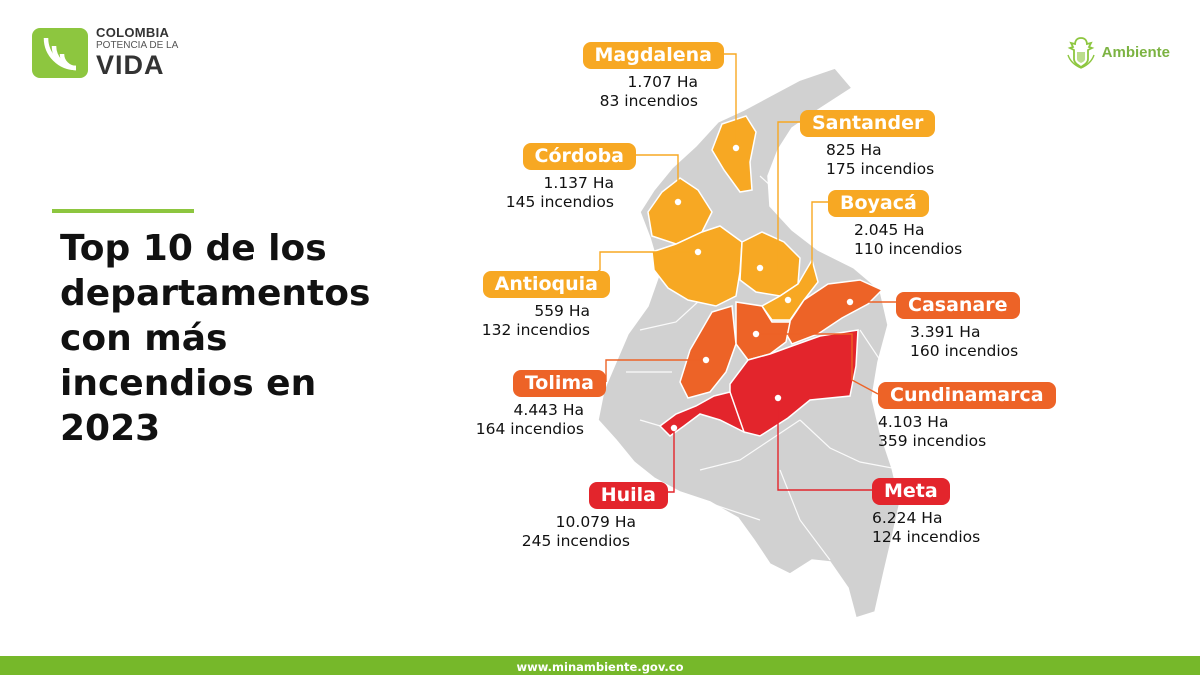 Image resolution: width=1200 pixels, height=677 pixels. I want to click on marker-meta, so click(778, 398).